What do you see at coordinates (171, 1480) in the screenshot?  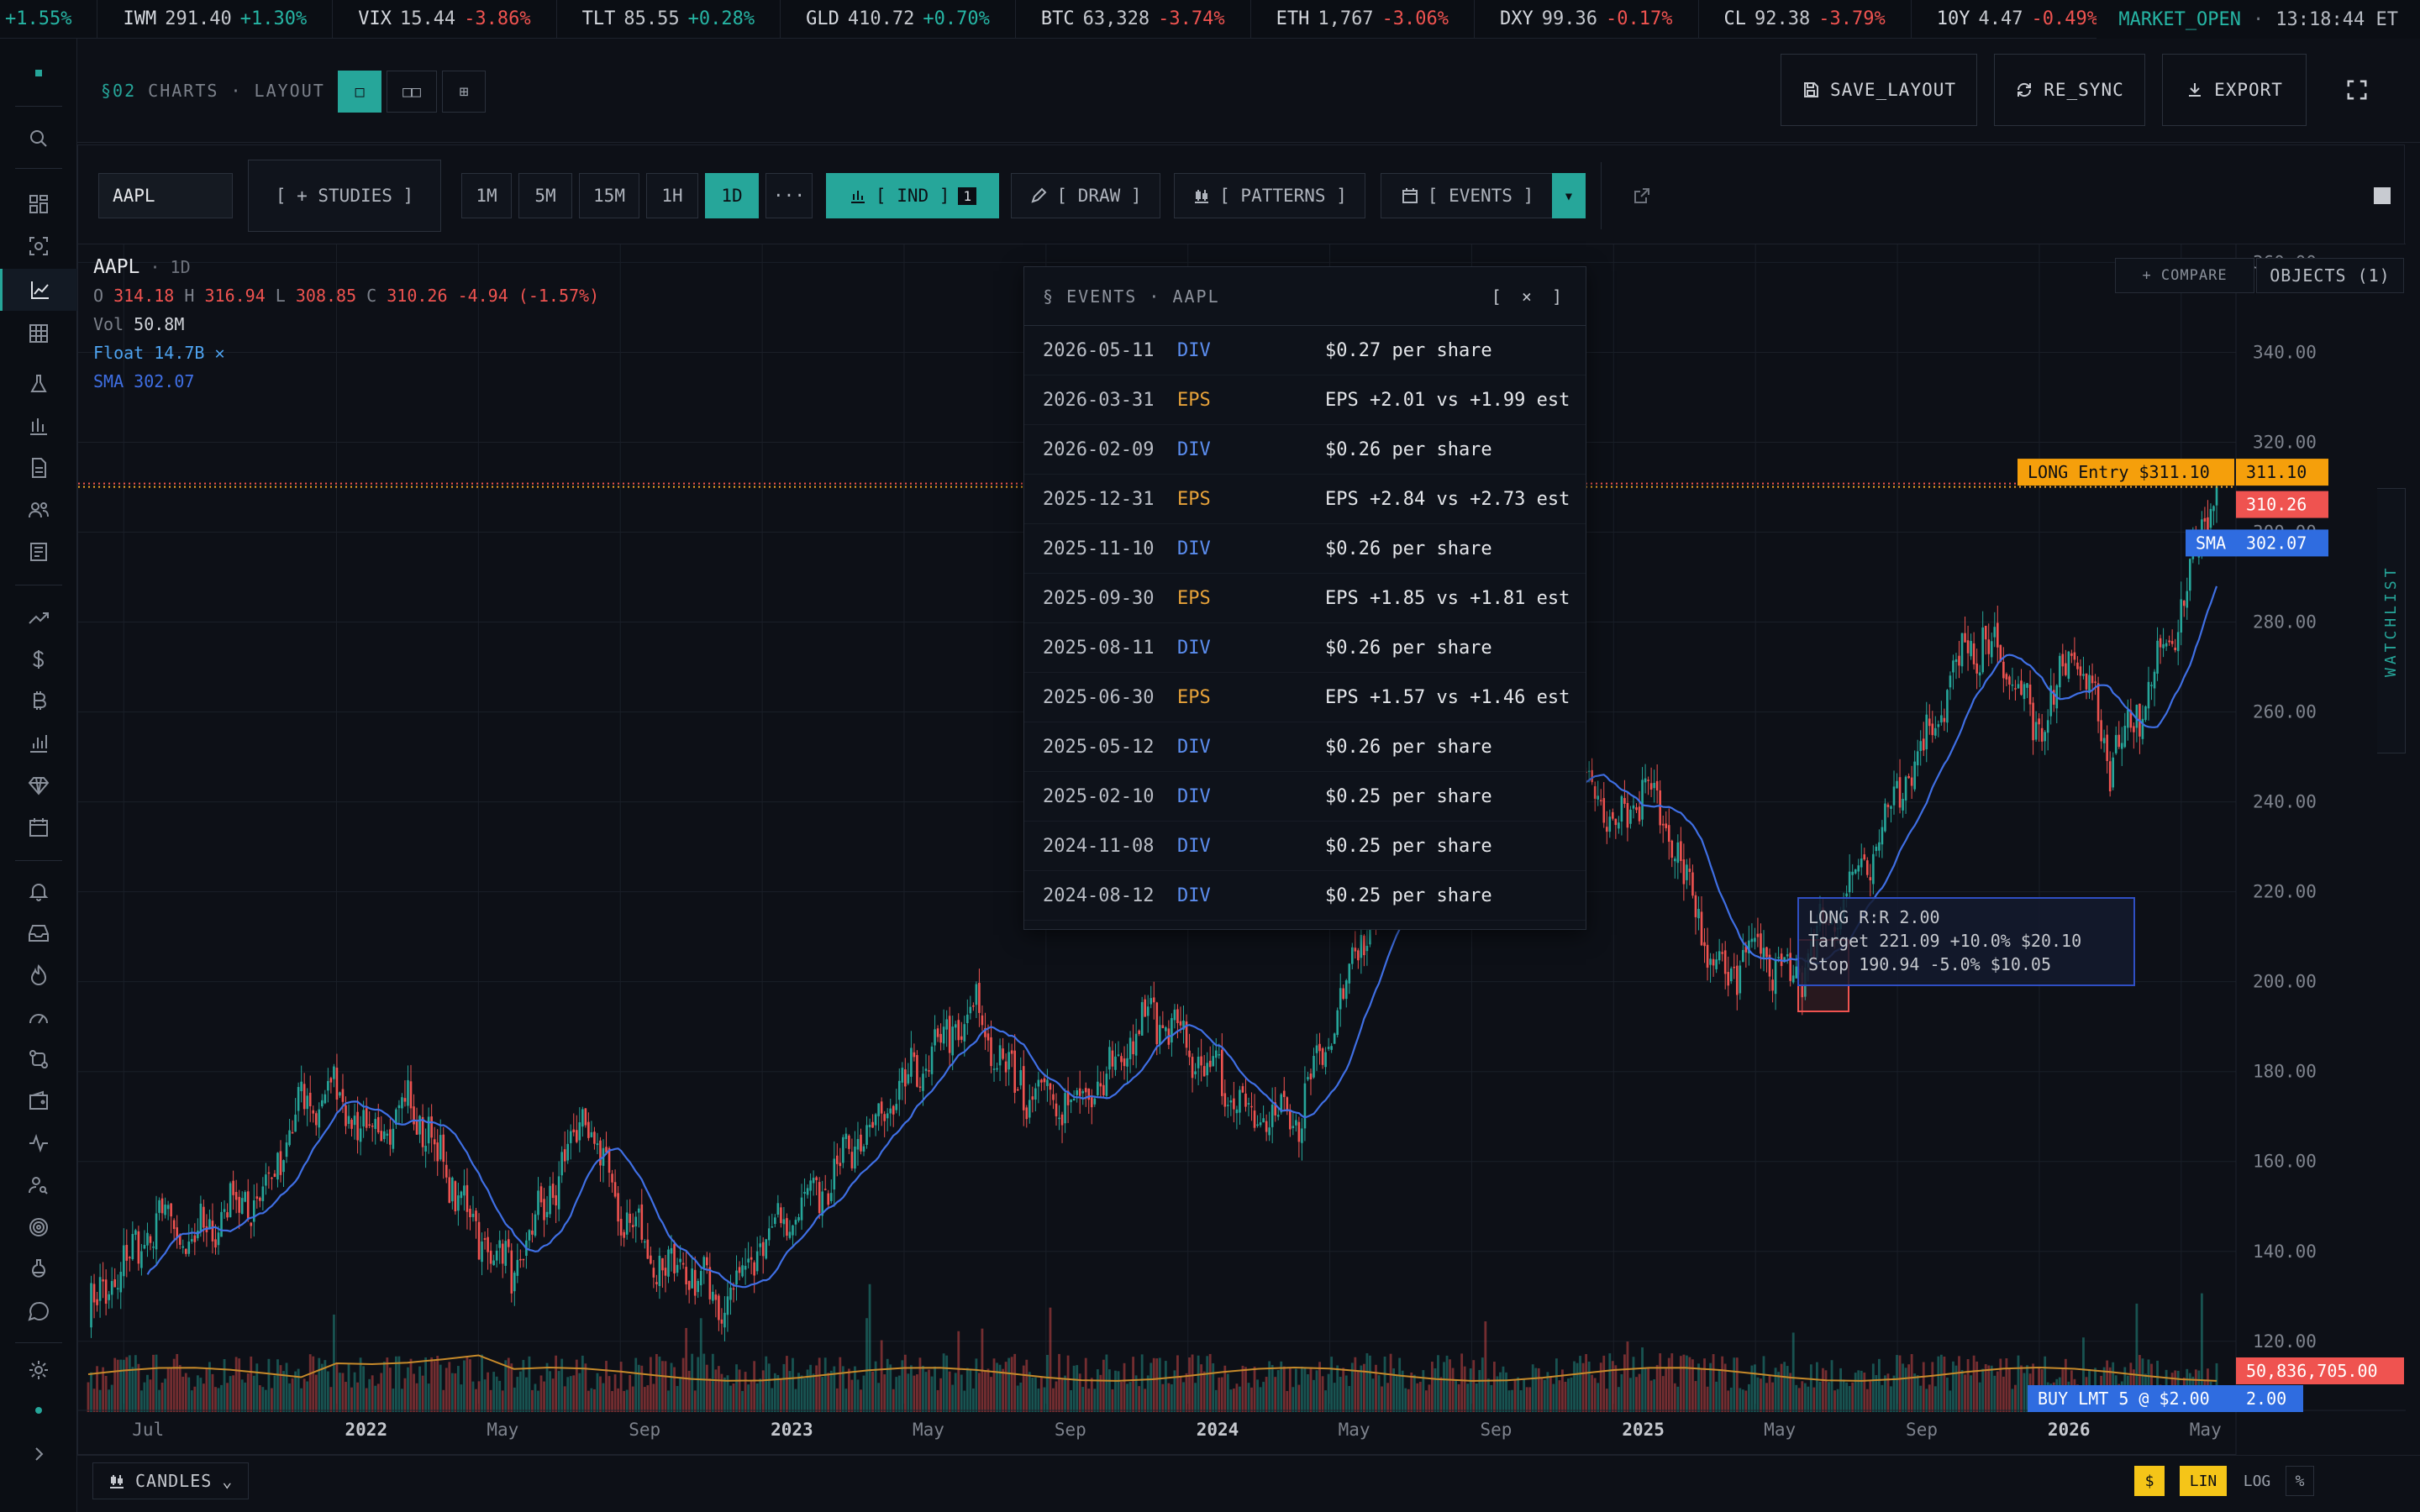 I see `chart-style-dropdown: CANDLES ⌄` at bounding box center [171, 1480].